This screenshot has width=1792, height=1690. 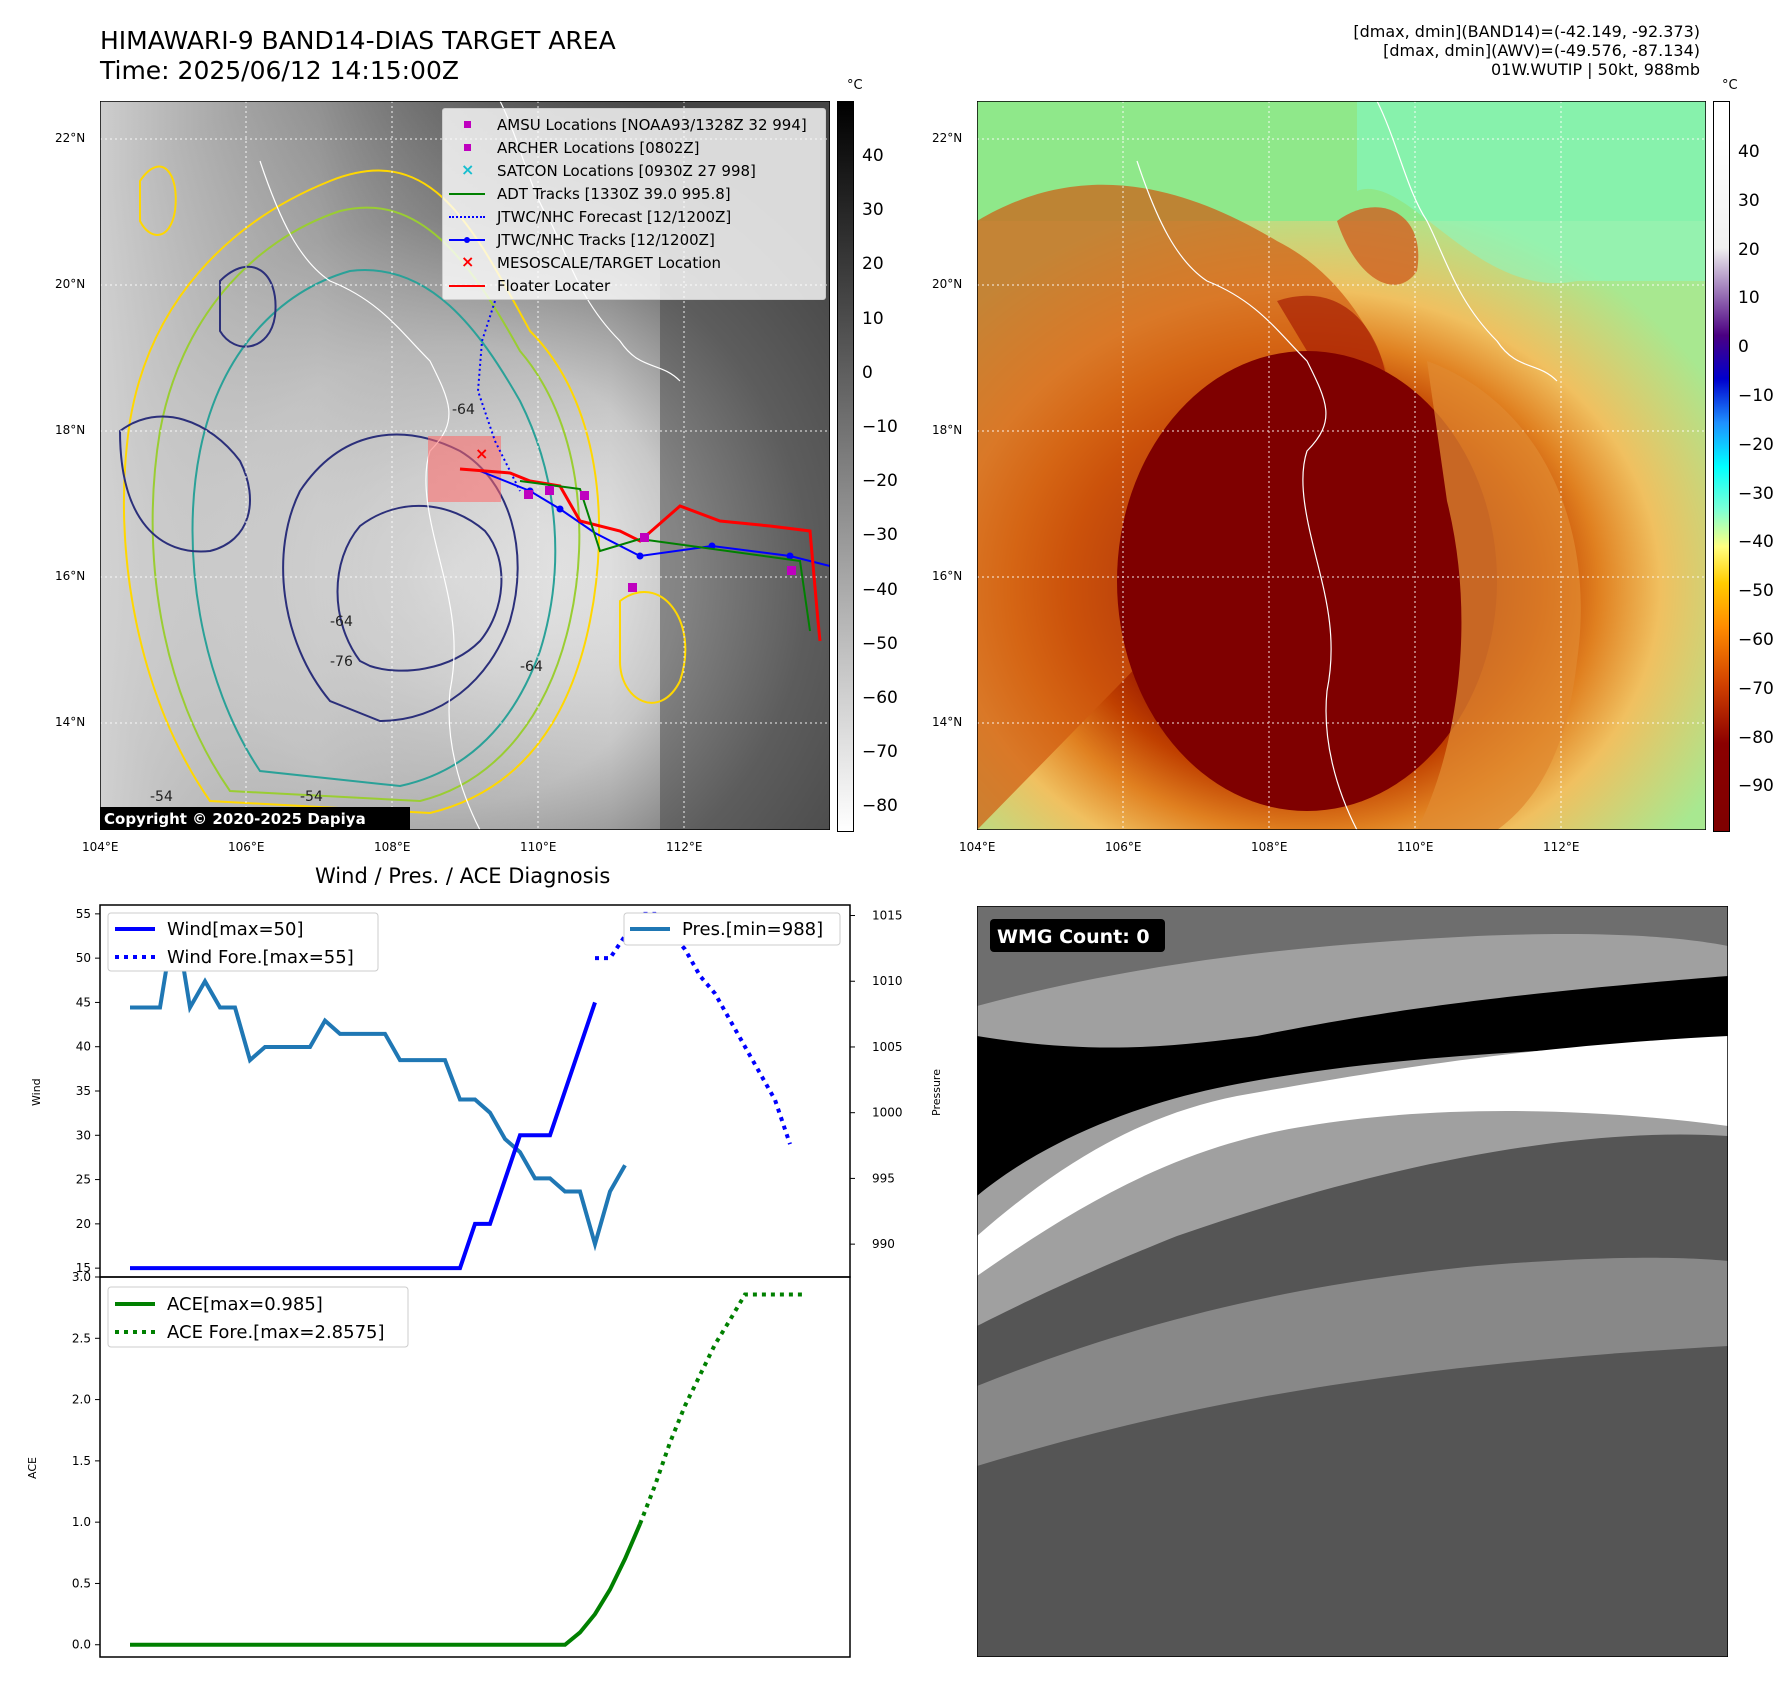 I want to click on y2-tick-label: 995, so click(x=883, y=1178).